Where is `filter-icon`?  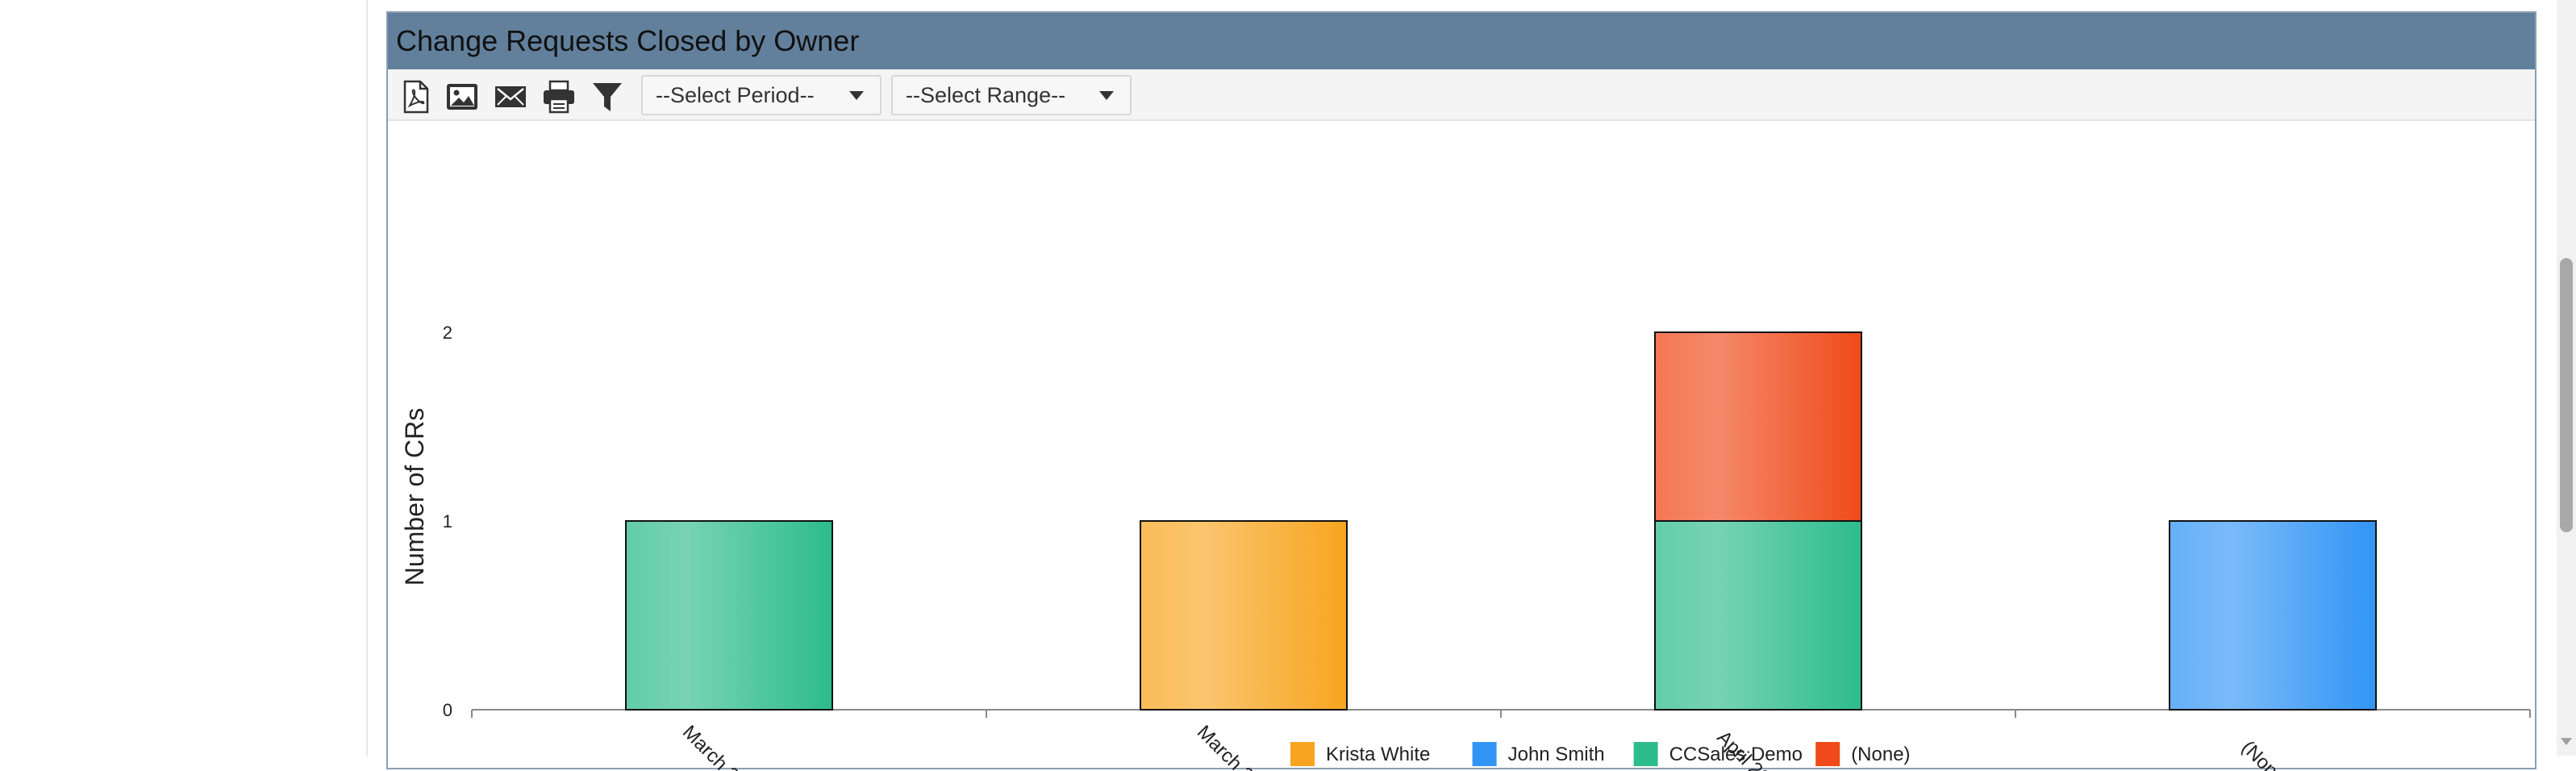 filter-icon is located at coordinates (607, 97).